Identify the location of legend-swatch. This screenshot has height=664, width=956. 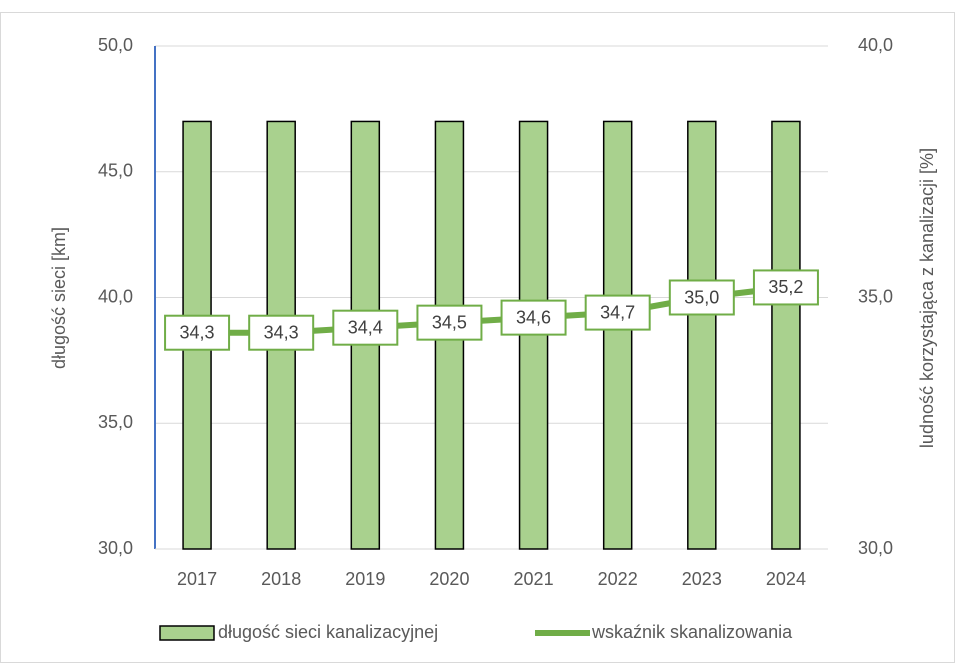
(187, 633).